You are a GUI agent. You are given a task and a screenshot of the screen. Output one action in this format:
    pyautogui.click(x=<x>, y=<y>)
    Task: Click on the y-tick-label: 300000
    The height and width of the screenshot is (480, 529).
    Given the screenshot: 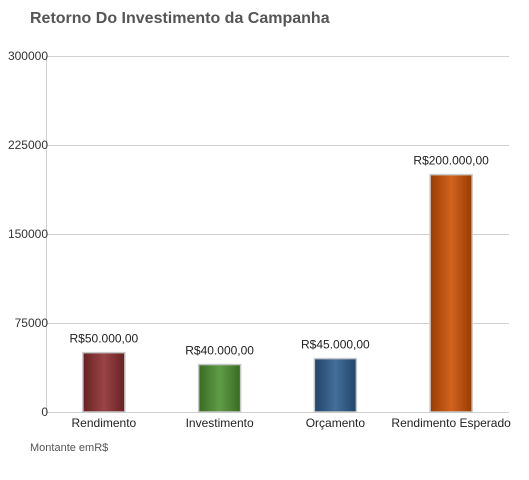 What is the action you would take?
    pyautogui.click(x=28, y=56)
    